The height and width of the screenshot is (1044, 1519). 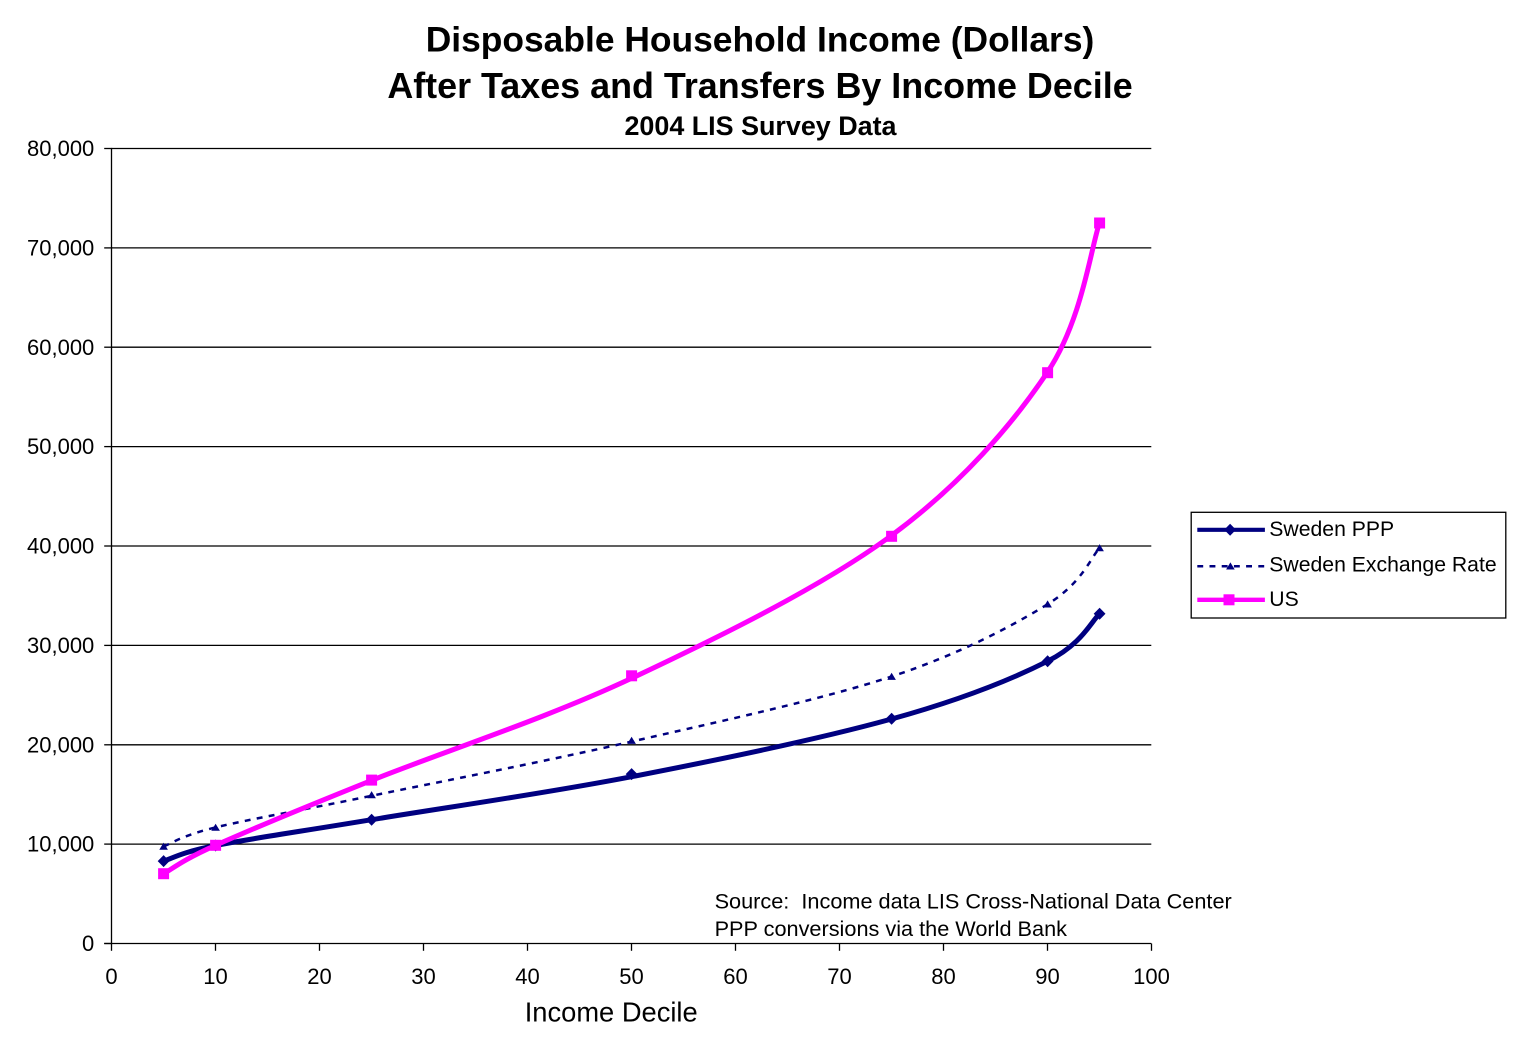 What do you see at coordinates (60, 148) in the screenshot?
I see `svg-text: 80,000` at bounding box center [60, 148].